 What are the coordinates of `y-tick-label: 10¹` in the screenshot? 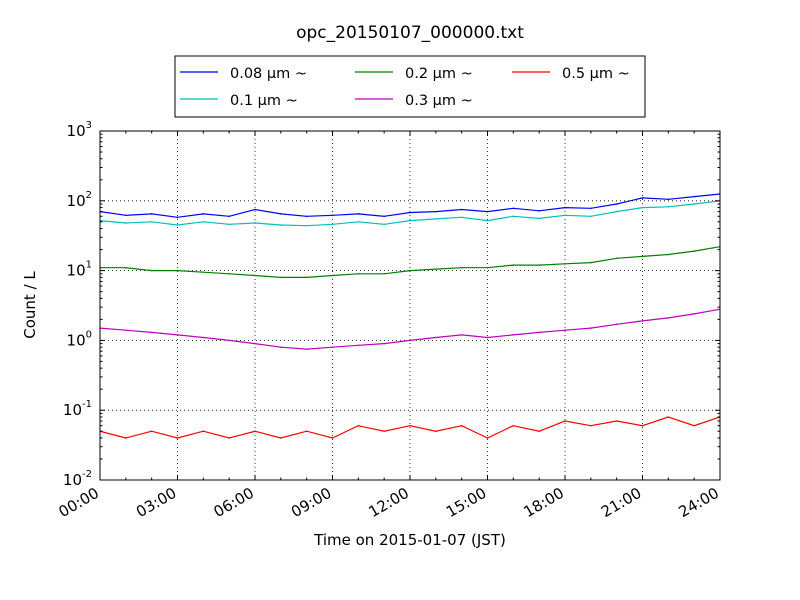 It's located at (79, 270).